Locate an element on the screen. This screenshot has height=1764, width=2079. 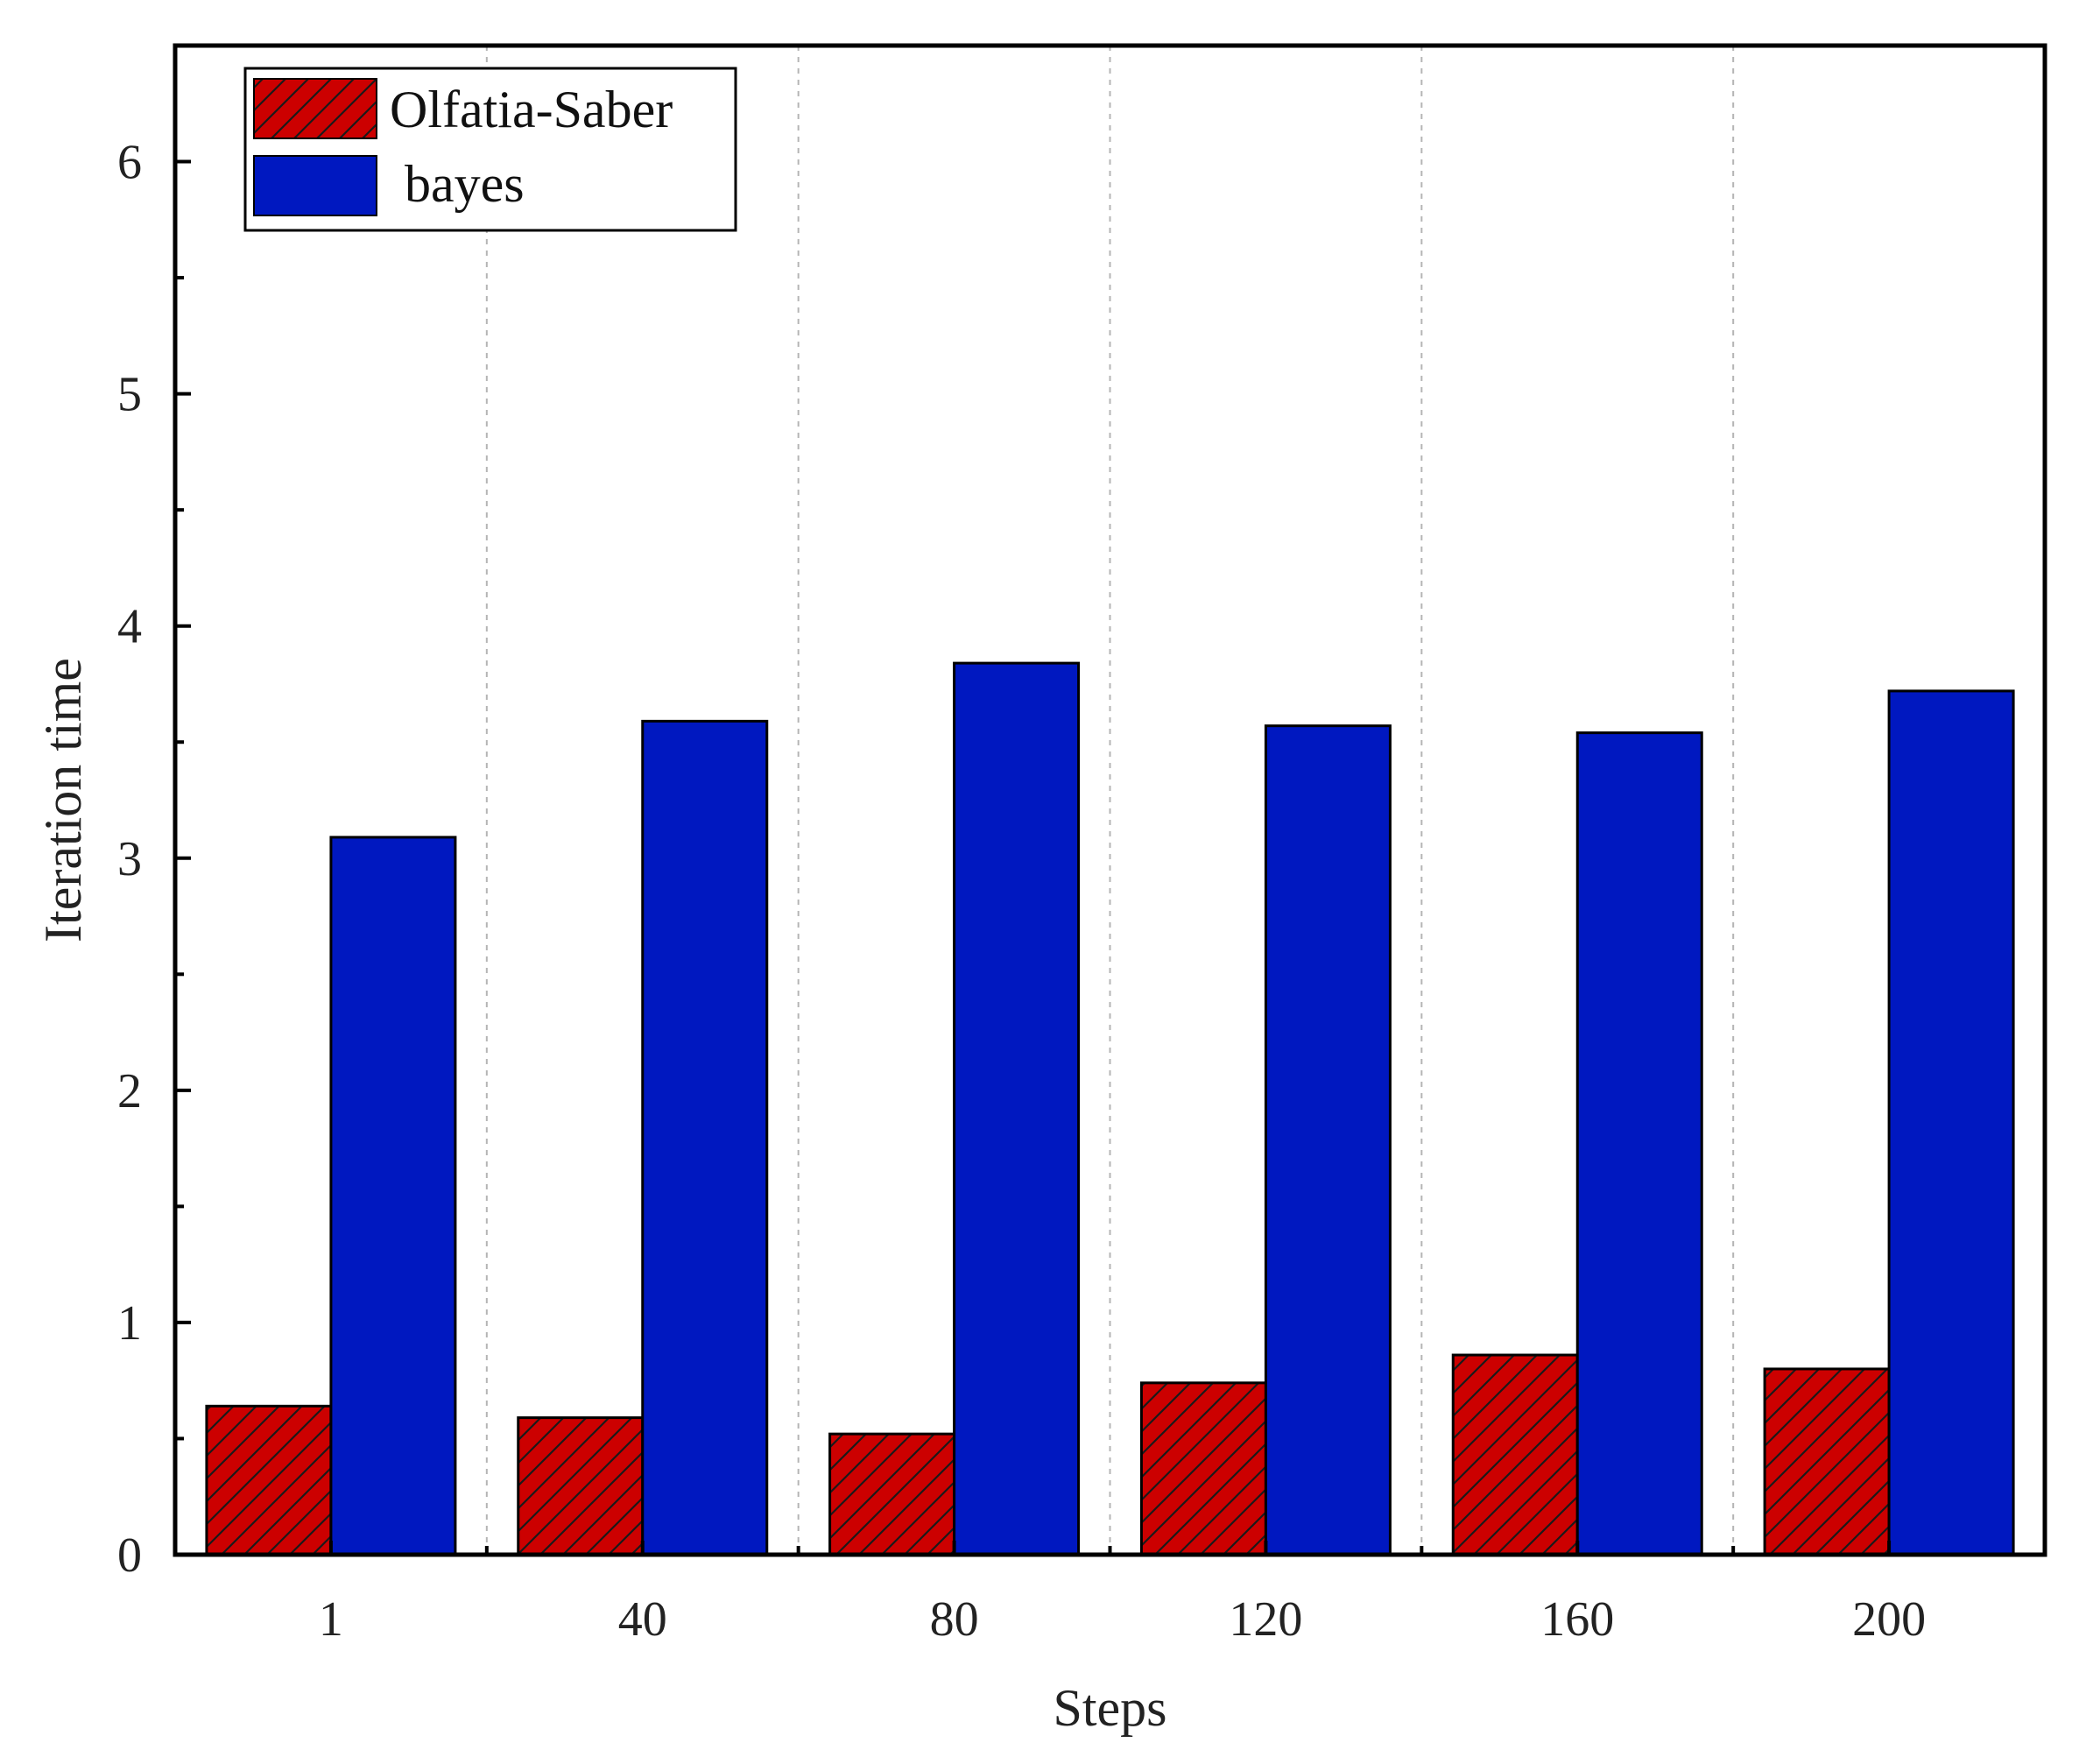
y-tick-label: 0 is located at coordinates (129, 1555).